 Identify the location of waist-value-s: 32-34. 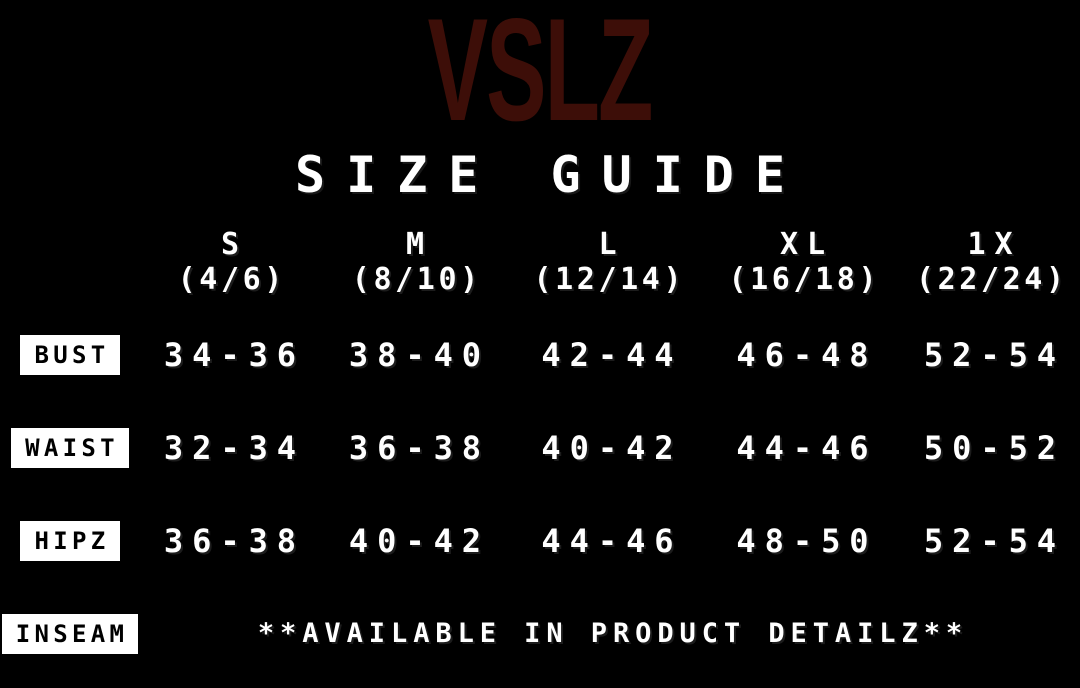
(230, 447).